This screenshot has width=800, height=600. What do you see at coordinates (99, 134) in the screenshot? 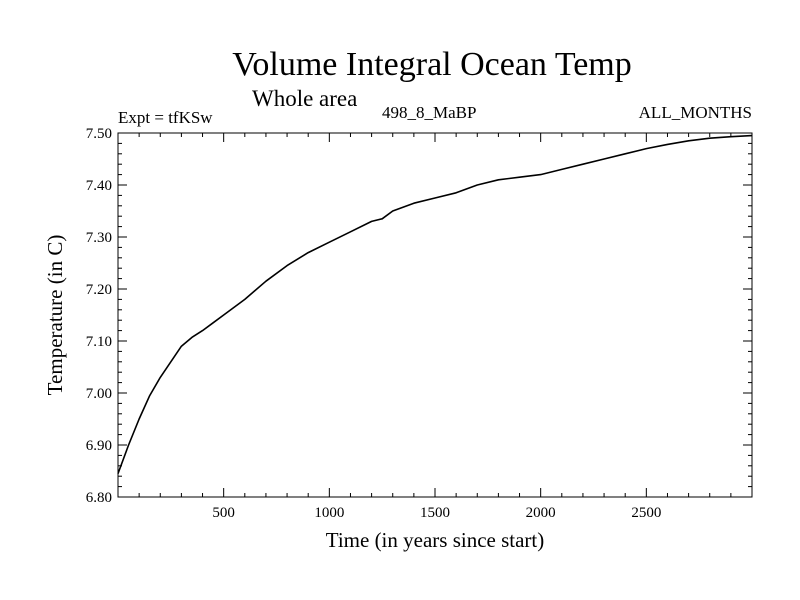
I see `y-tick-label: 7.50` at bounding box center [99, 134].